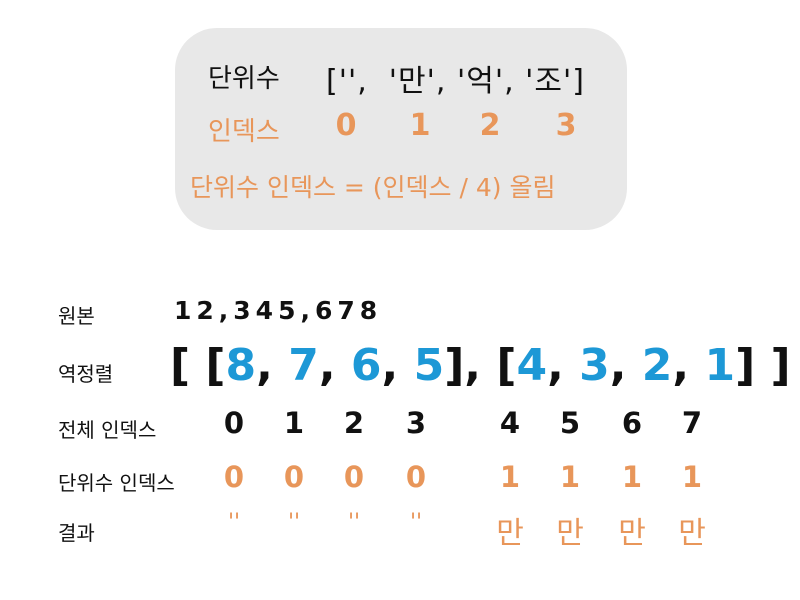 This screenshot has height=600, width=800. Describe the element at coordinates (241, 365) in the screenshot. I see `reversed-digit: 8` at that location.